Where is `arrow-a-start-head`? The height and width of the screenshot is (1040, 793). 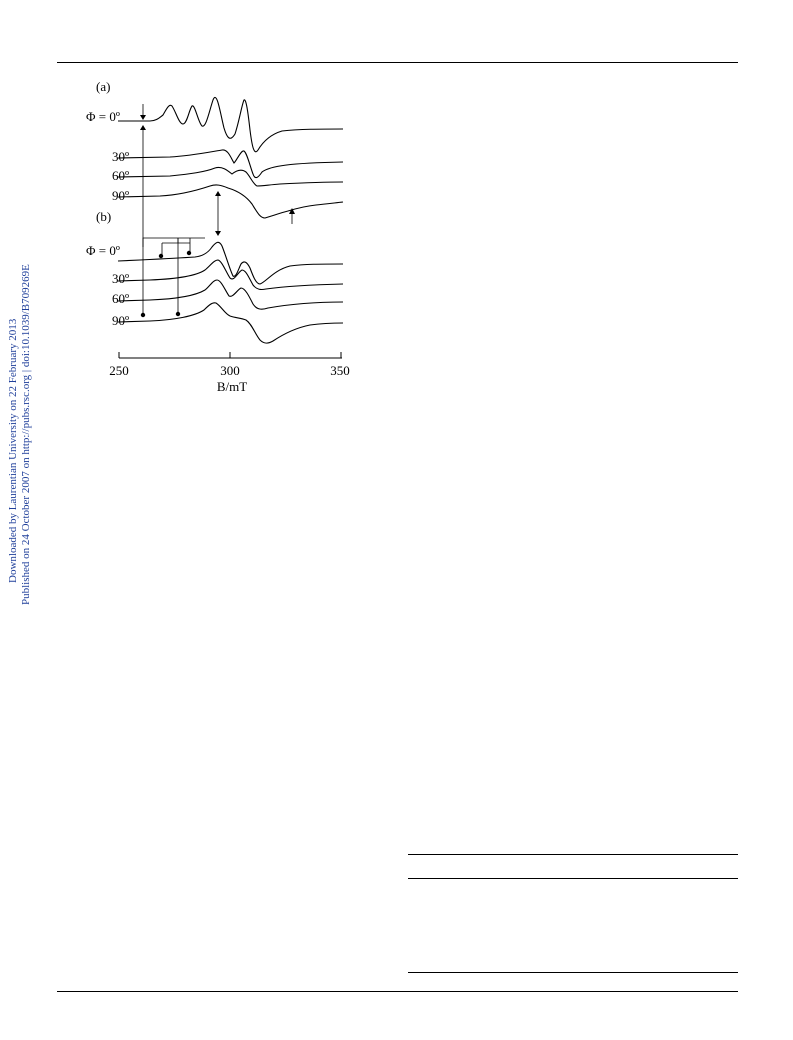 arrow-a-start-head is located at coordinates (143, 117).